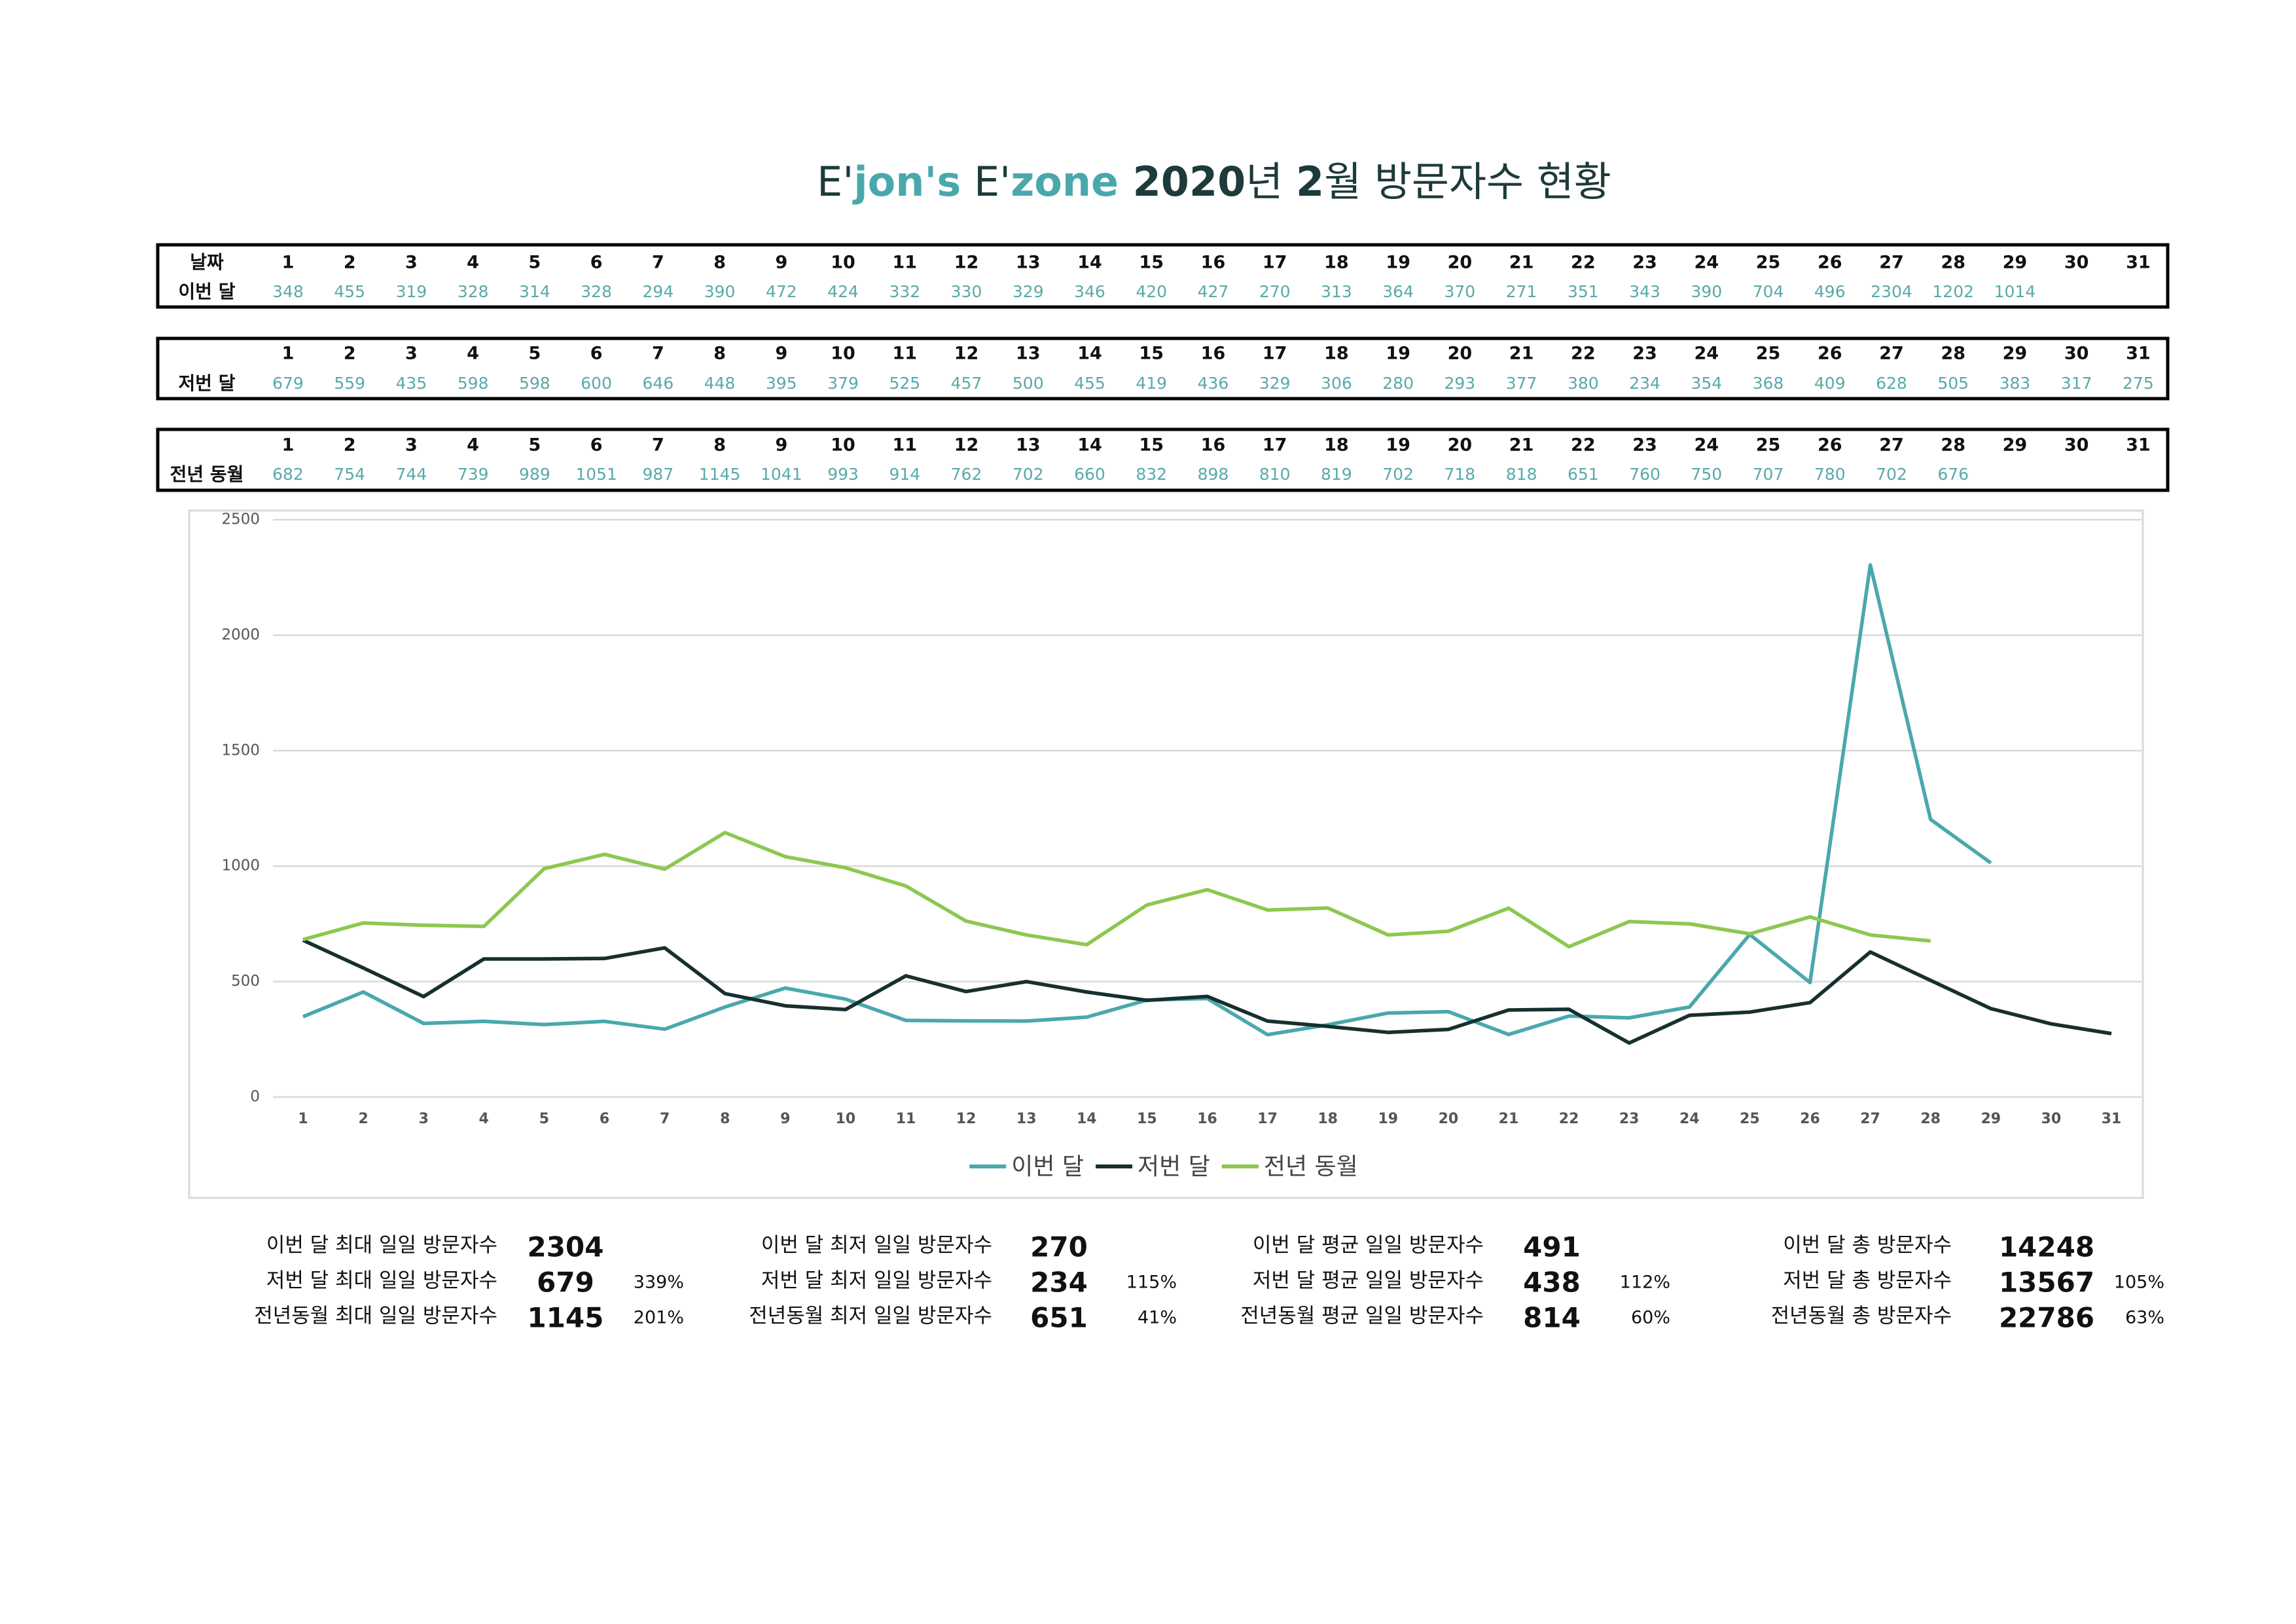 The height and width of the screenshot is (1624, 2296). I want to click on table-value: 354, so click(1707, 383).